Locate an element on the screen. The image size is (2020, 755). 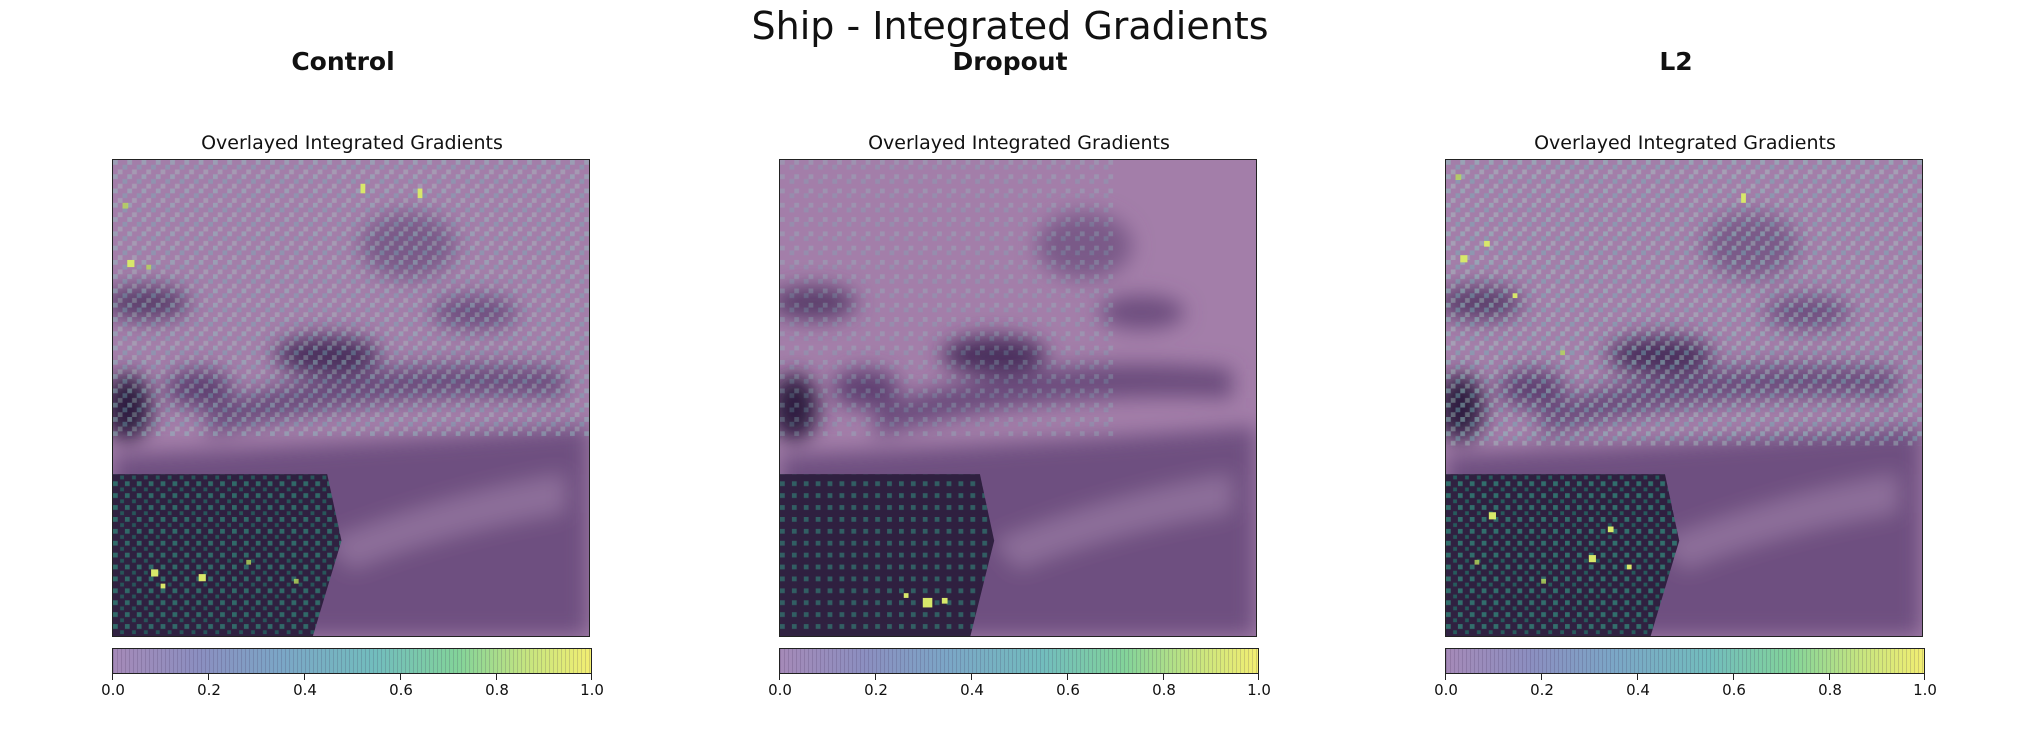
panel-title-l2: L2 is located at coordinates (1676, 61).